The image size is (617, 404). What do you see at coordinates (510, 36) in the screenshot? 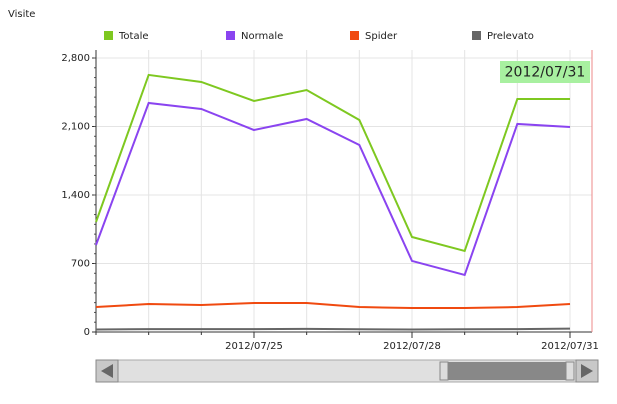
I see `legend-label: Prelevato` at bounding box center [510, 36].